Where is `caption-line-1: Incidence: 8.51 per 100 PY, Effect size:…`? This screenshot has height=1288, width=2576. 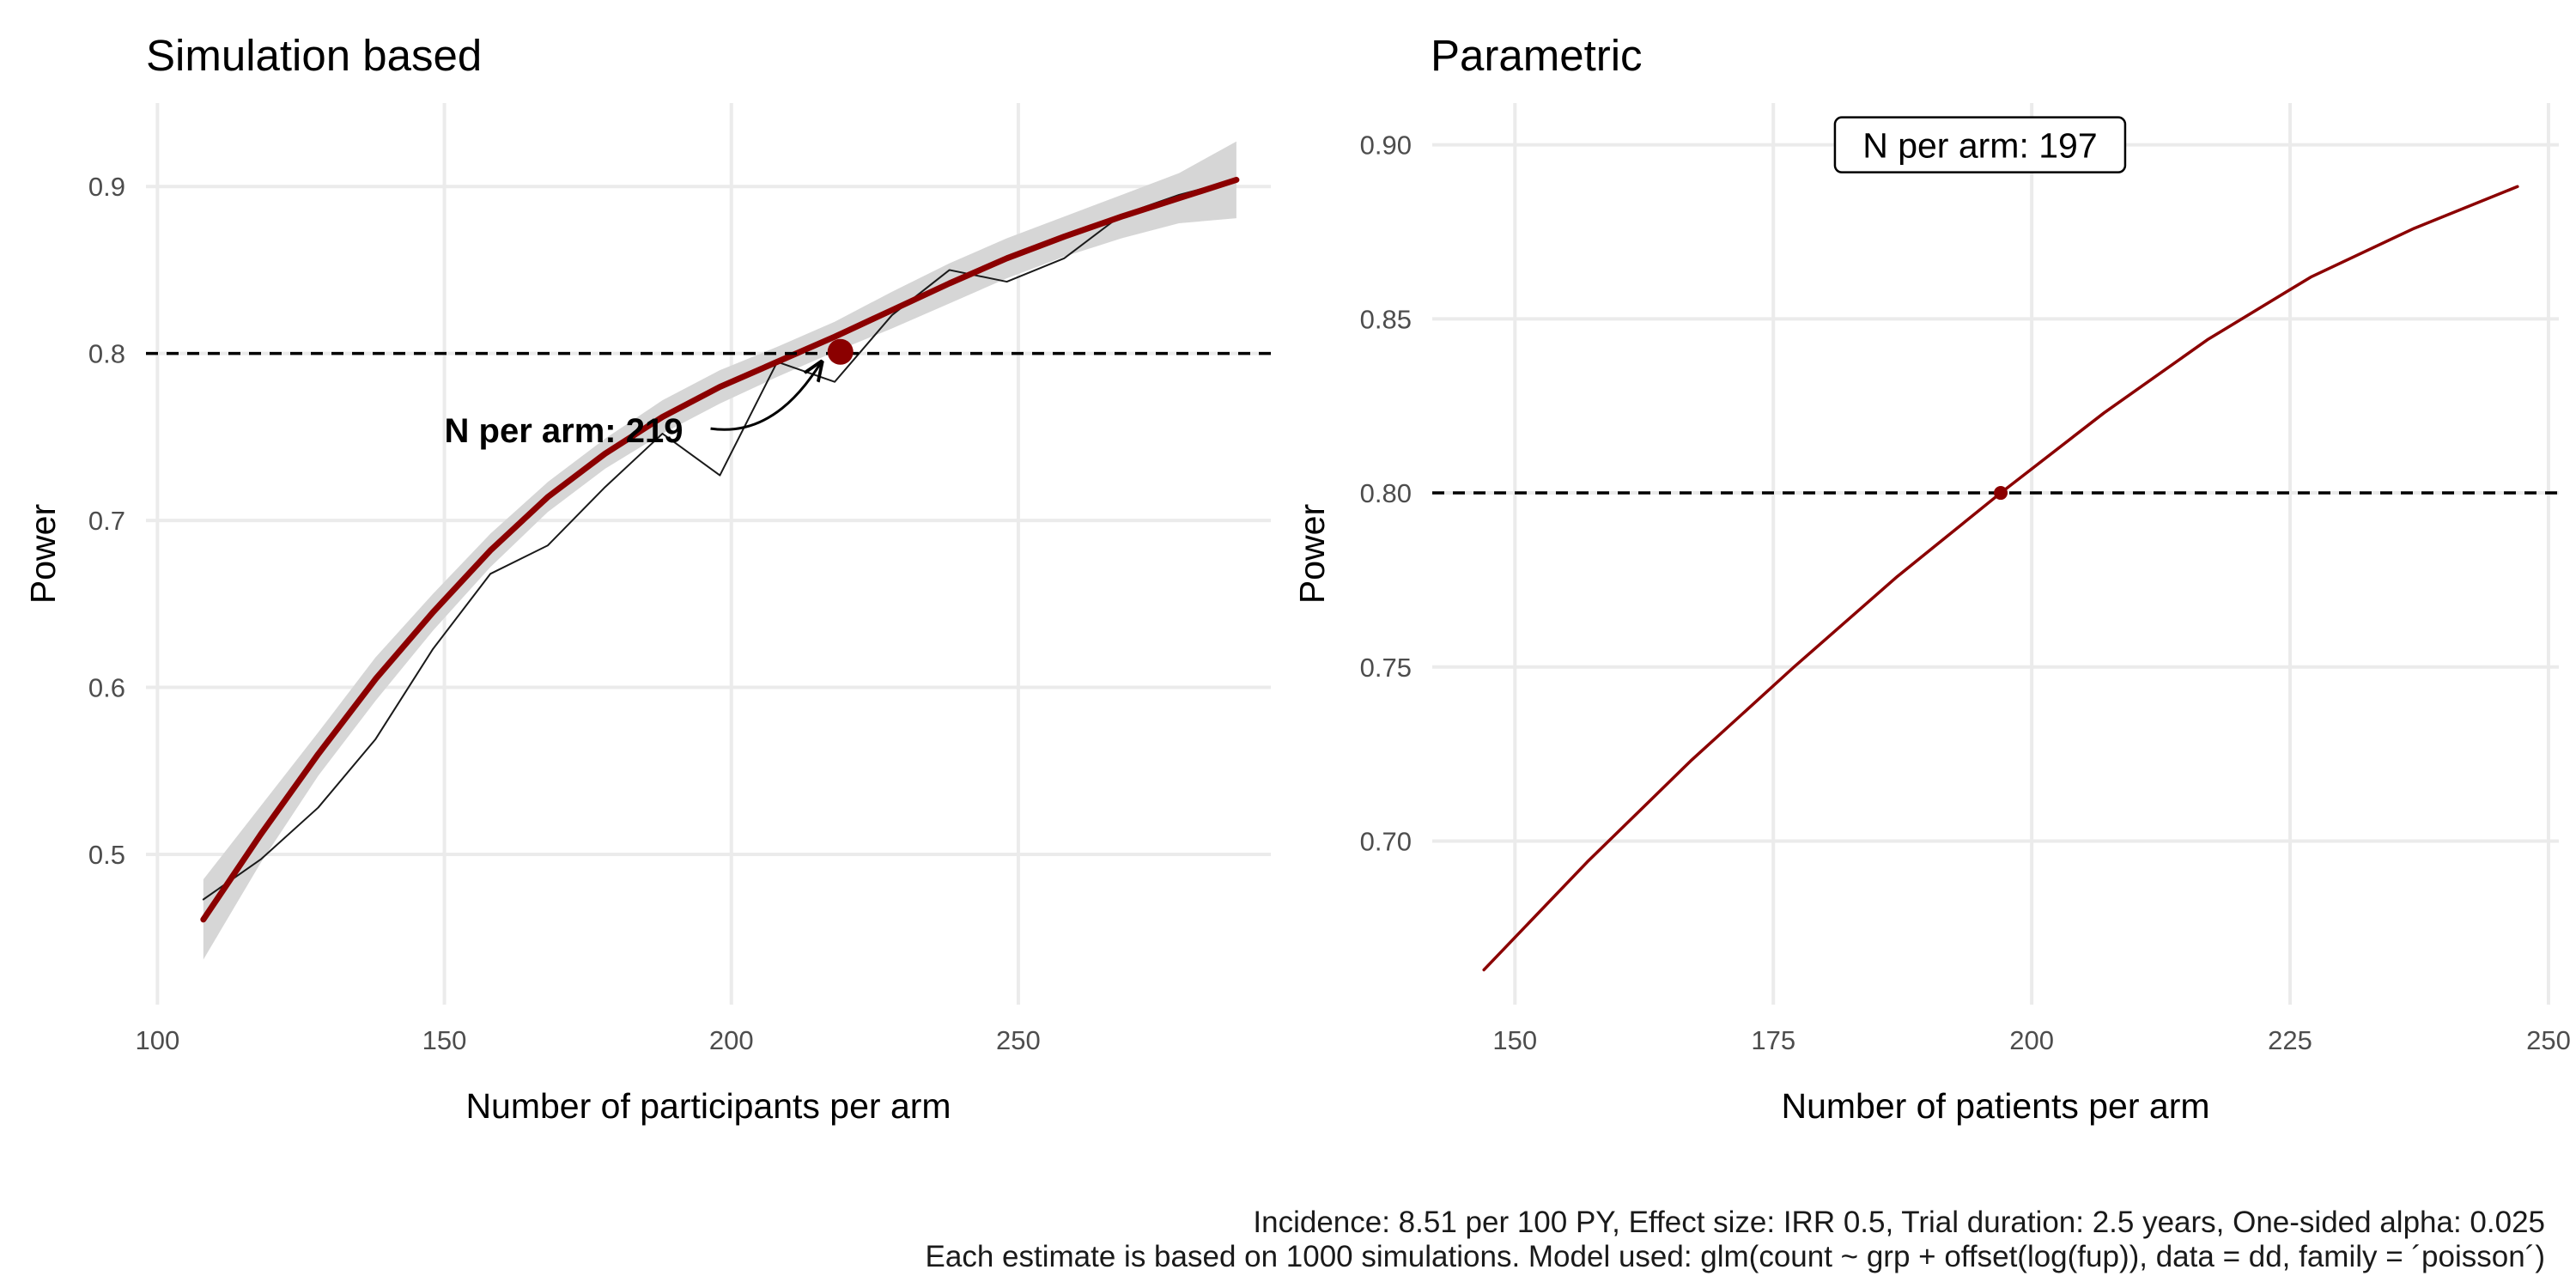
caption-line-1: Incidence: 8.51 per 100 PY, Effect size:… is located at coordinates (1899, 1222).